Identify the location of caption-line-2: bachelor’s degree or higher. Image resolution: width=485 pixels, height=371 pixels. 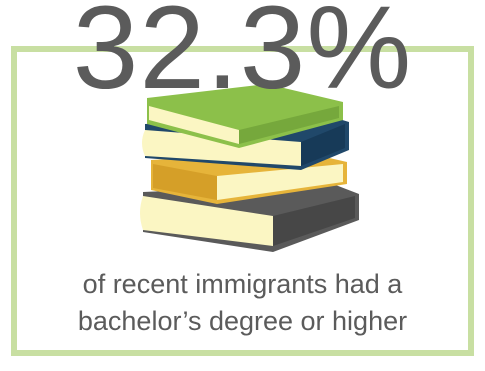
(242, 321).